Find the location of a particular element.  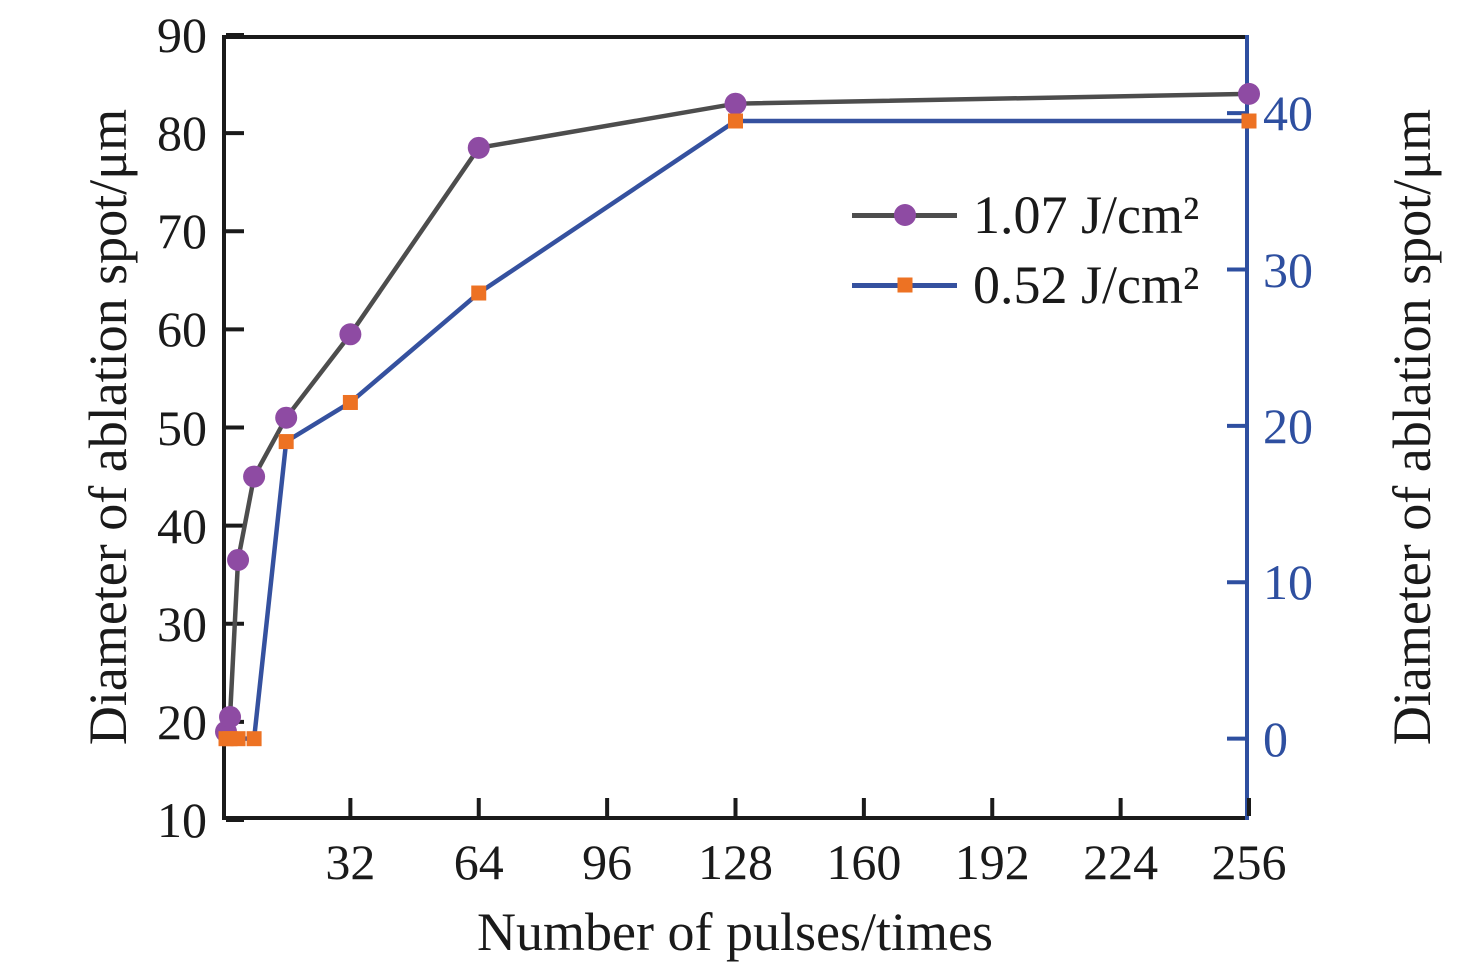

legend-line-sample-series2 is located at coordinates (904, 285).